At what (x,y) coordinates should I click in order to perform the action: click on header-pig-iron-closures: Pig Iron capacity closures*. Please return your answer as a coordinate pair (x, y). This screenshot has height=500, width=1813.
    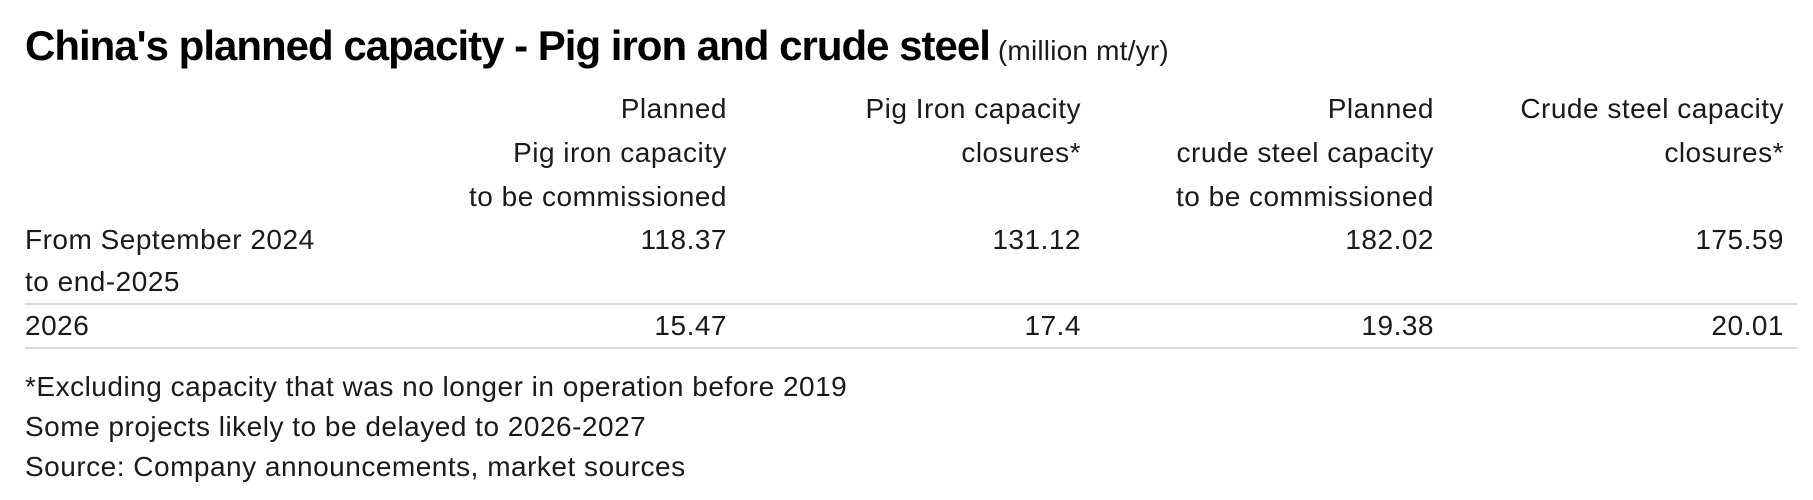
    Looking at the image, I should click on (904, 153).